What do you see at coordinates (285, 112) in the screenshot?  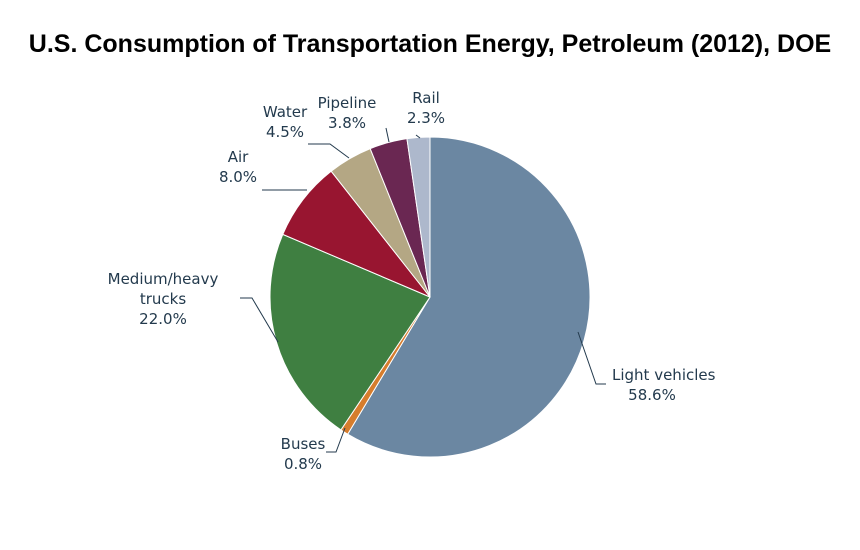 I see `slice-name-label: Water` at bounding box center [285, 112].